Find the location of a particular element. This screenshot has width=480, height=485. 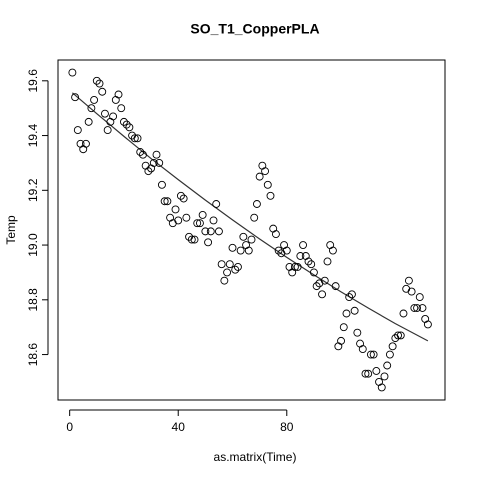

y-tick-label: 19.2 is located at coordinates (33, 190).